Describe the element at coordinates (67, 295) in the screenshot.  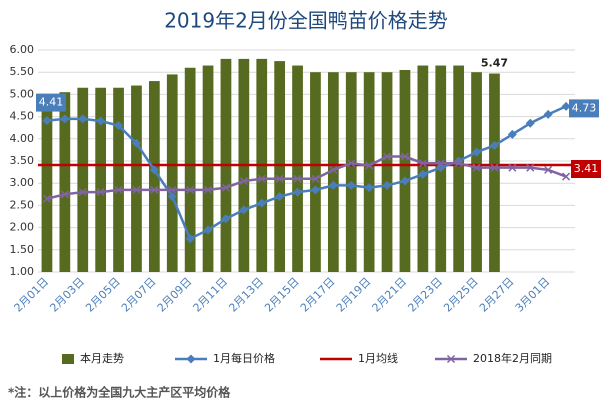
I see `x-tick-label: 2月03日` at that location.